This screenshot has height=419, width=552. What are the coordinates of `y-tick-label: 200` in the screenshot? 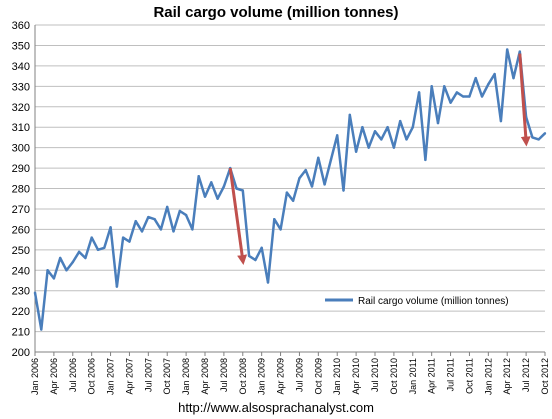 It's located at (21, 353).